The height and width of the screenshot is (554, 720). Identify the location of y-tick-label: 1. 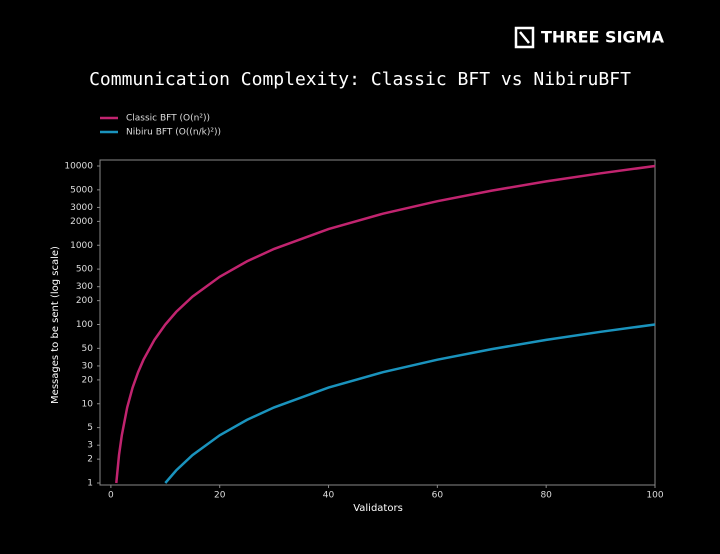
(90, 484).